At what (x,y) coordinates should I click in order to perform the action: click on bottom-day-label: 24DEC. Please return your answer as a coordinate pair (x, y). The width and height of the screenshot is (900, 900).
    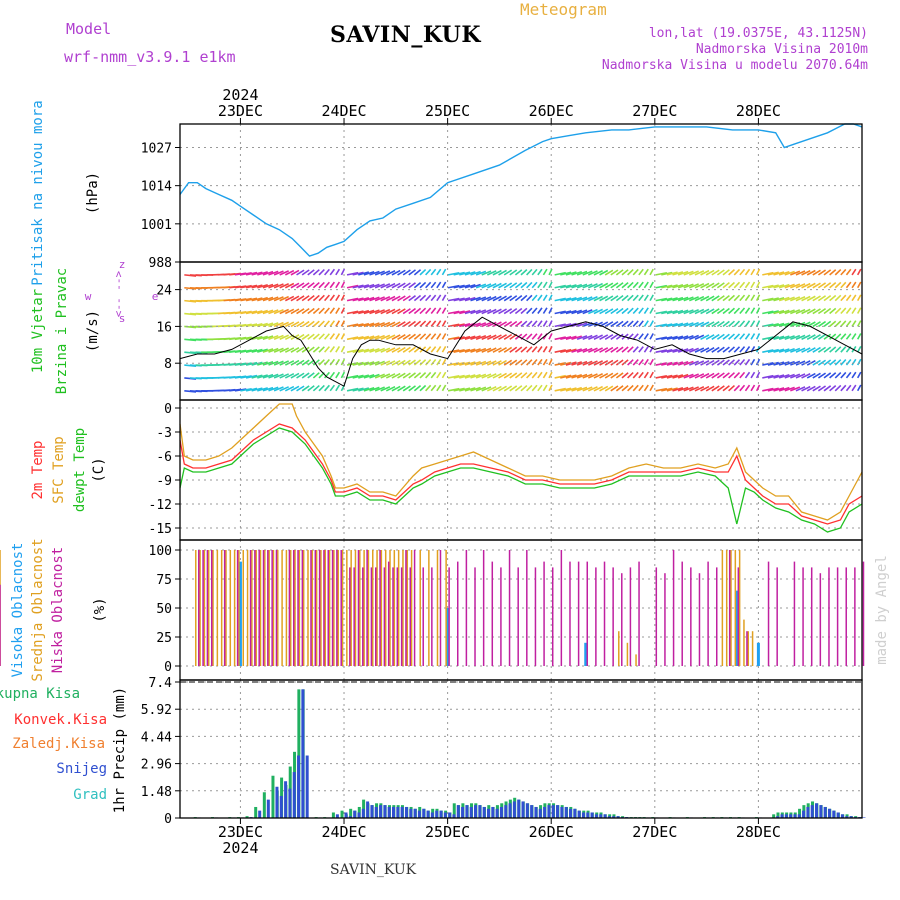
    Looking at the image, I should click on (343, 832).